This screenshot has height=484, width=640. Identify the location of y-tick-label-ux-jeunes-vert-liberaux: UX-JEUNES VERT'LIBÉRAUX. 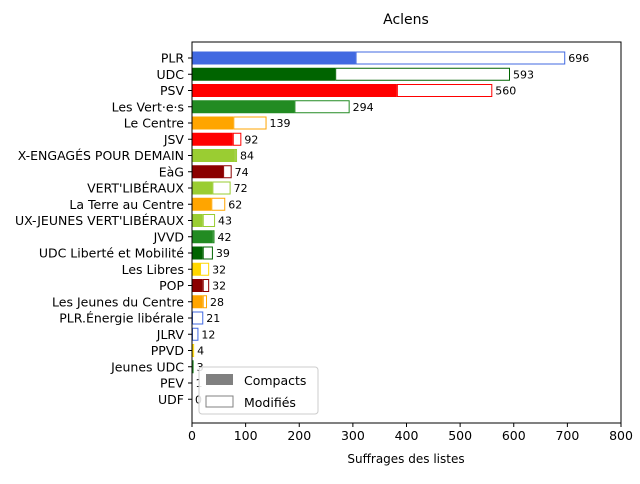
(99, 220).